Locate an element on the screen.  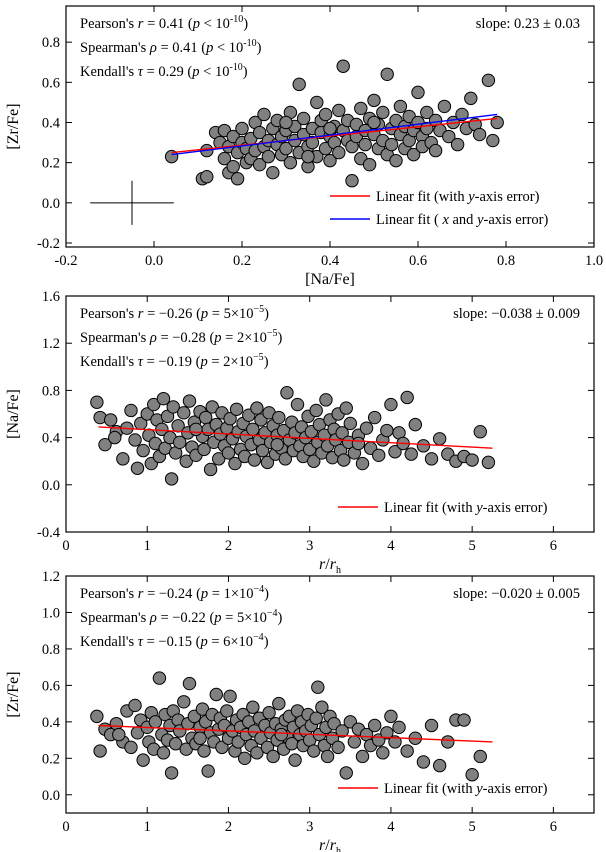
y-tick-label: 0.0 is located at coordinates (51, 204).